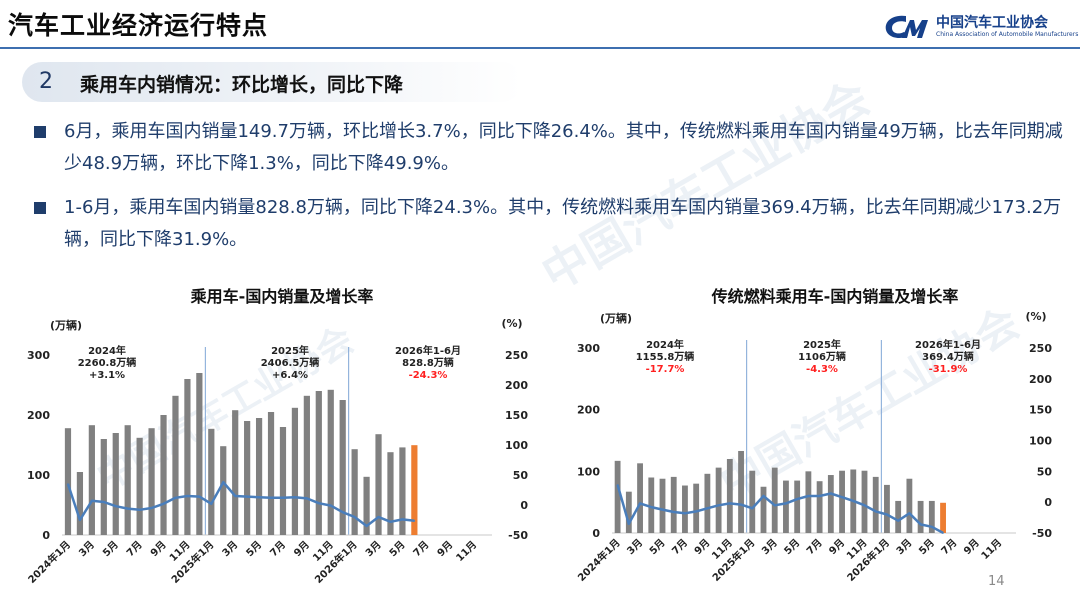 This screenshot has width=1080, height=604. I want to click on annotation-text: 2406.5万辆, so click(290, 362).